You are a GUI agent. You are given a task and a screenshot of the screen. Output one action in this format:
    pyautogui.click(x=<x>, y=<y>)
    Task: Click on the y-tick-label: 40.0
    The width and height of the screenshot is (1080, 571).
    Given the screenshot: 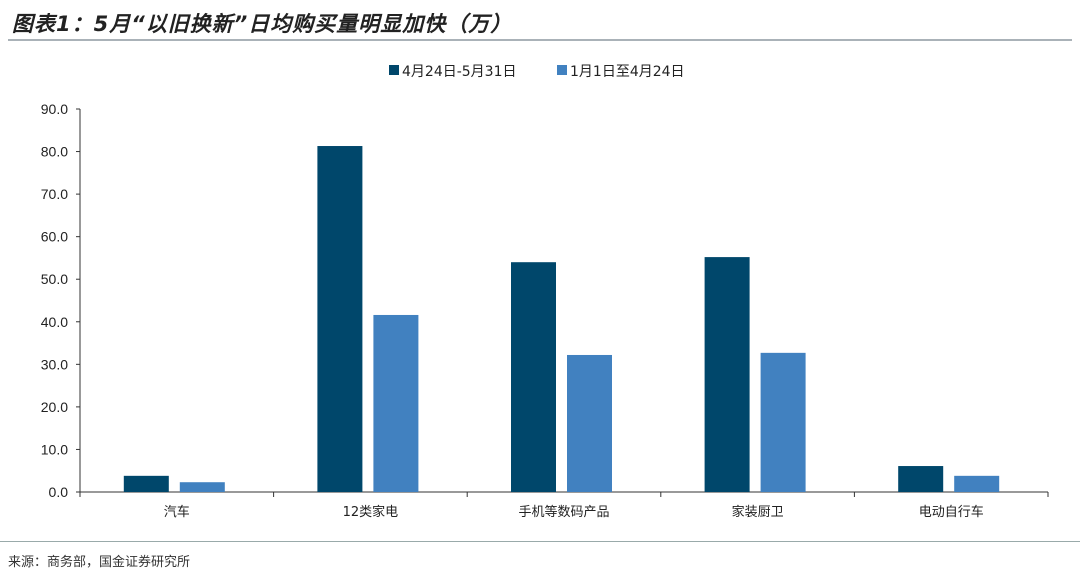 What is the action you would take?
    pyautogui.click(x=54, y=322)
    